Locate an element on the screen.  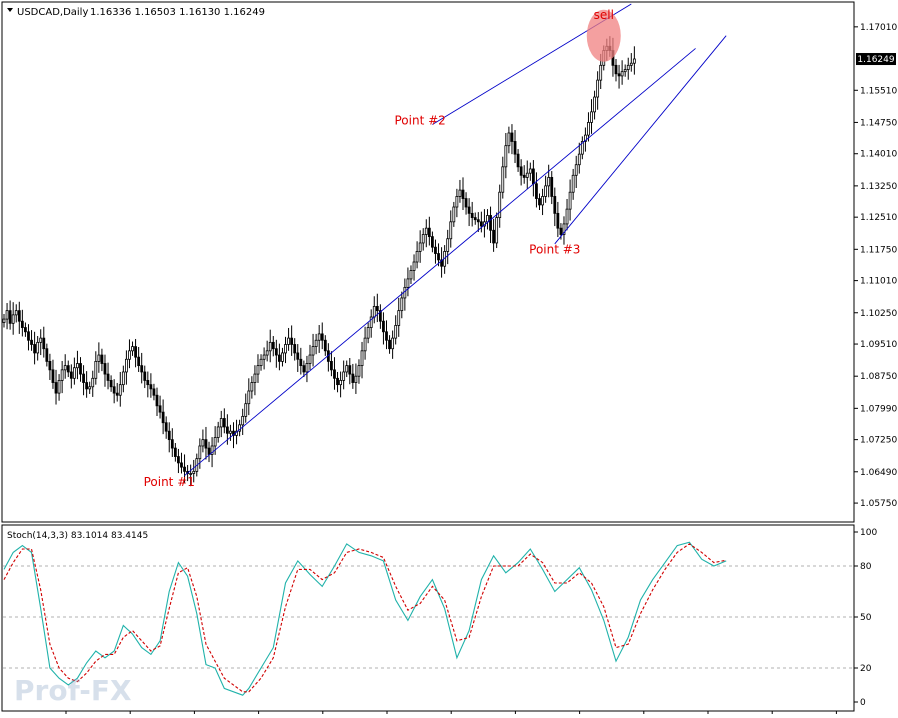
dropdown-triangle-icon is located at coordinates (10, 10).